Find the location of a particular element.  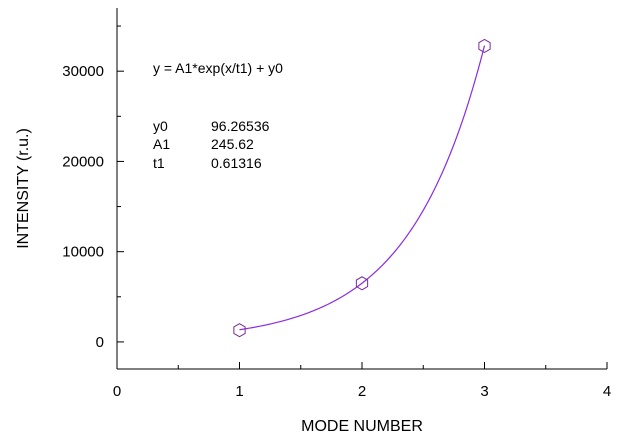

y-axis-title: INTENSITY (r.u.) is located at coordinates (23, 188).